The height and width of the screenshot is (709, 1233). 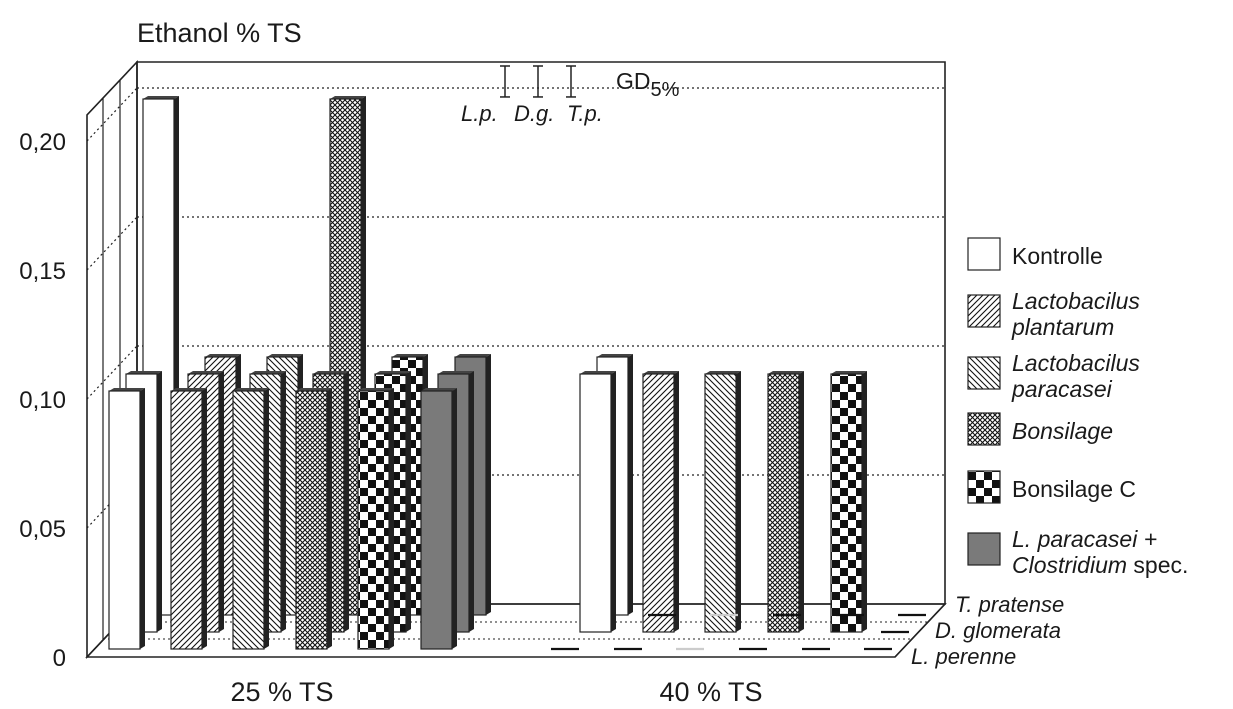 I want to click on legend-item: Bonsilage C, so click(x=1051, y=487).